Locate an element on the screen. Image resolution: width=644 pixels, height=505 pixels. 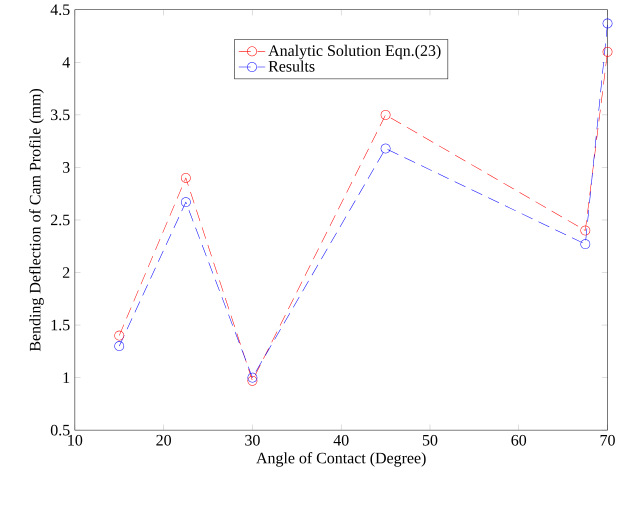
y-tick-label: 2 is located at coordinates (66, 272).